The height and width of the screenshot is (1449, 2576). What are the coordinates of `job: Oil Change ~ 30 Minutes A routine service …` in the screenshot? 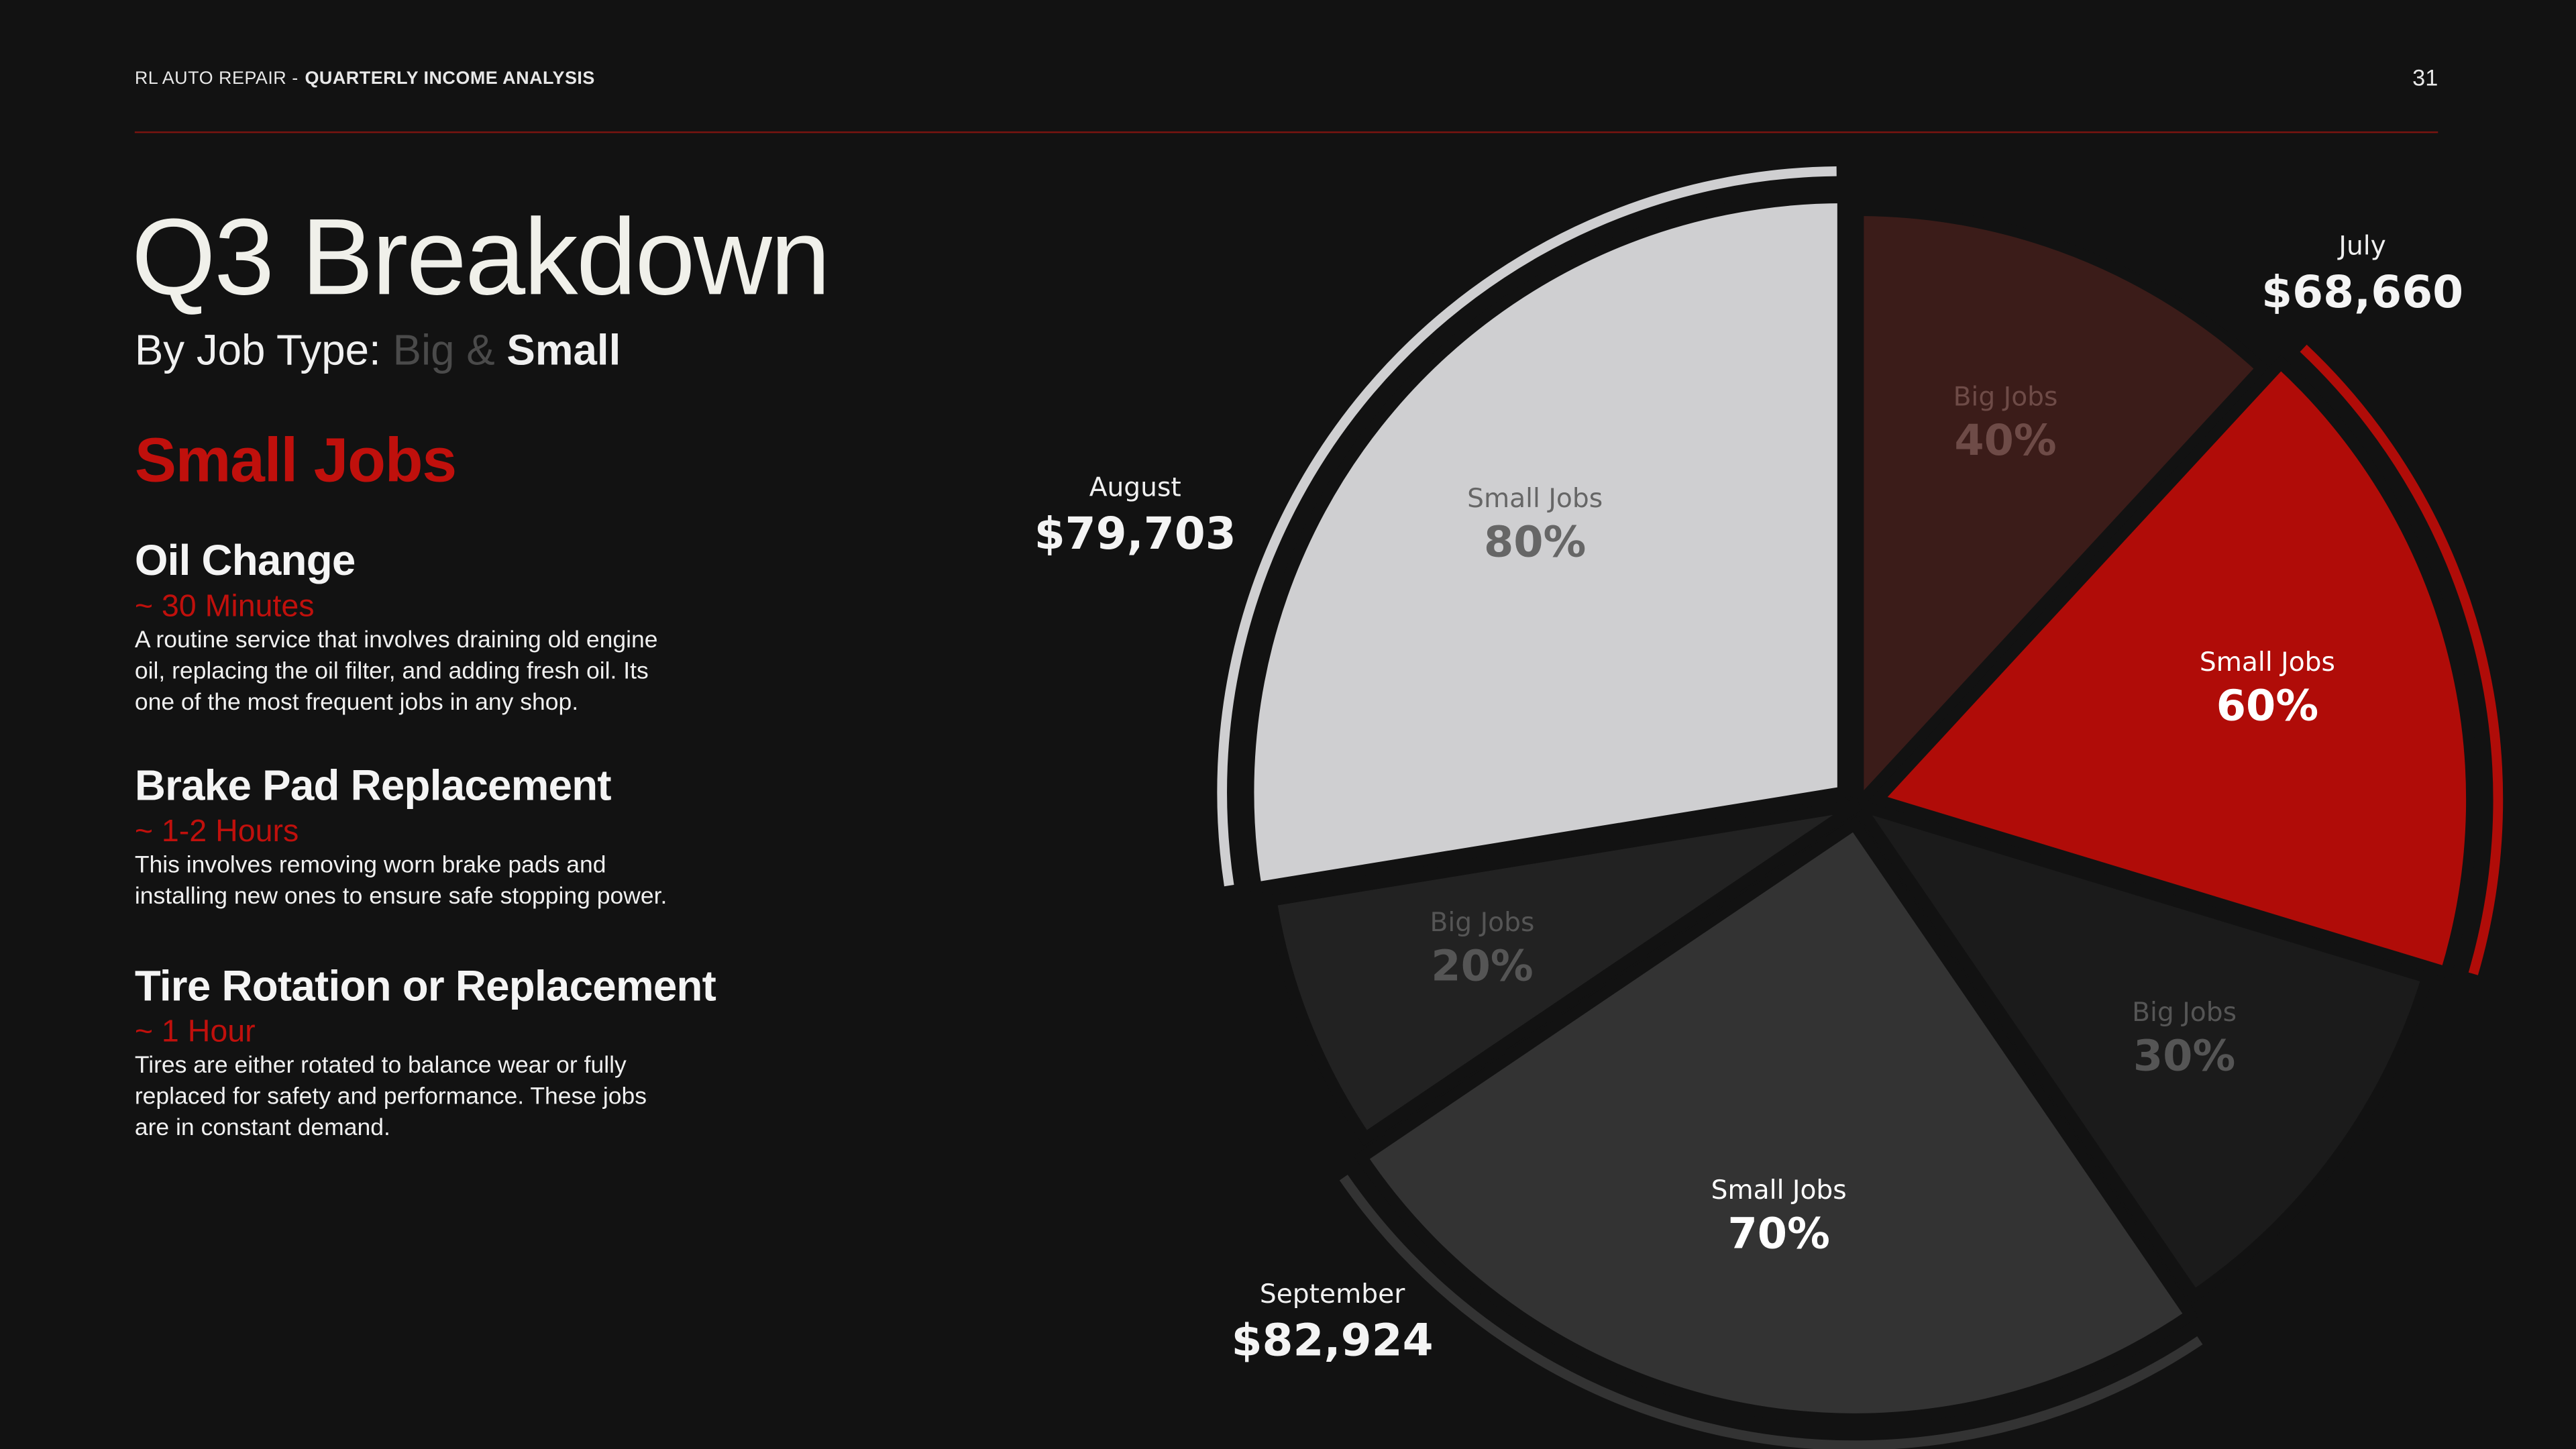 It's located at (447, 627).